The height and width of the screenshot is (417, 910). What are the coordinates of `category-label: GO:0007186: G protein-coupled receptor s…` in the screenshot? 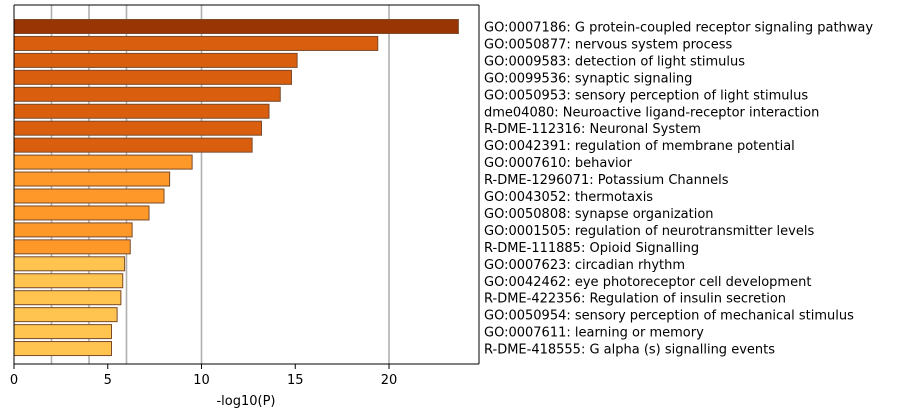 It's located at (678, 28).